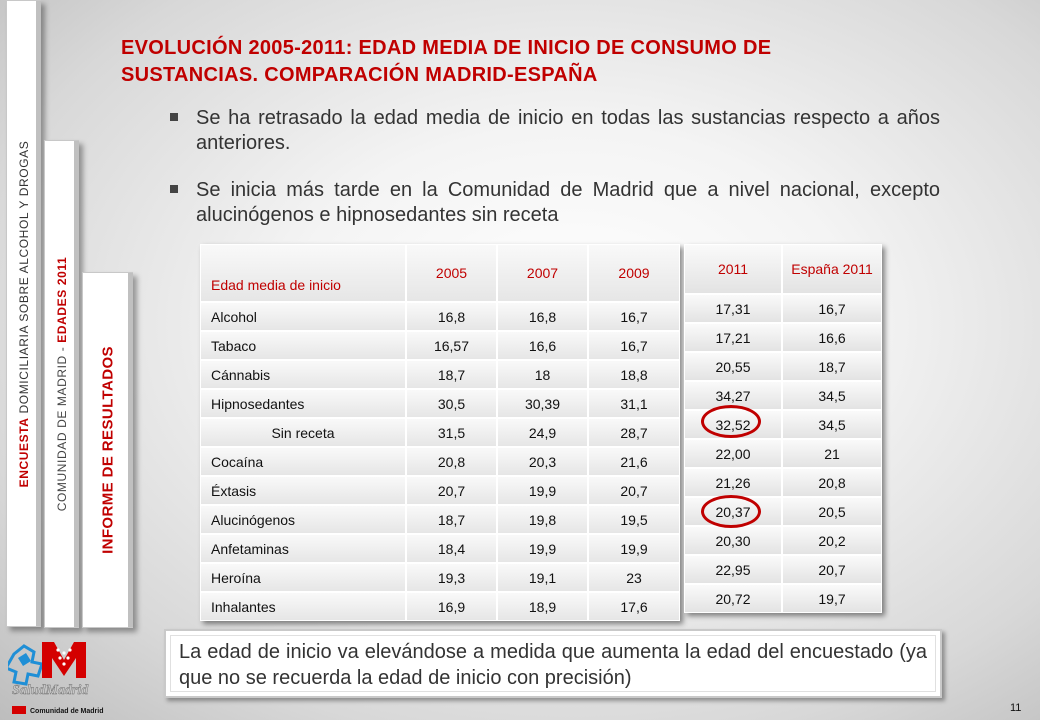  I want to click on cell-2009: 19,5, so click(634, 519).